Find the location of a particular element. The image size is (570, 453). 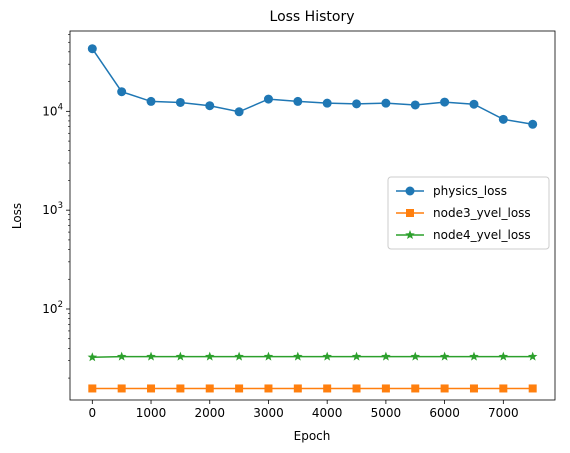

legend-marker-node4_yvel_loss is located at coordinates (410, 235).